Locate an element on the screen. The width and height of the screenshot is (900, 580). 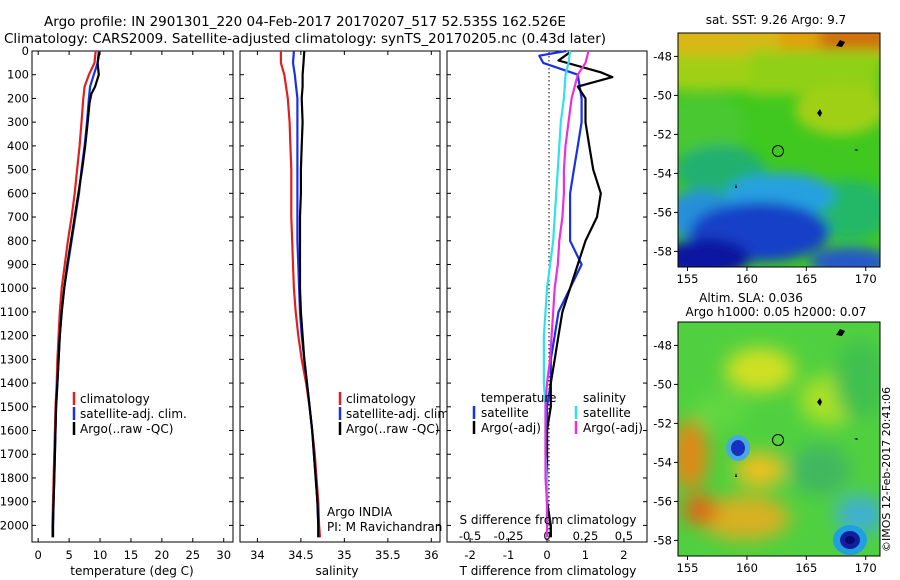
x-tick-label: 15 is located at coordinates (131, 555).